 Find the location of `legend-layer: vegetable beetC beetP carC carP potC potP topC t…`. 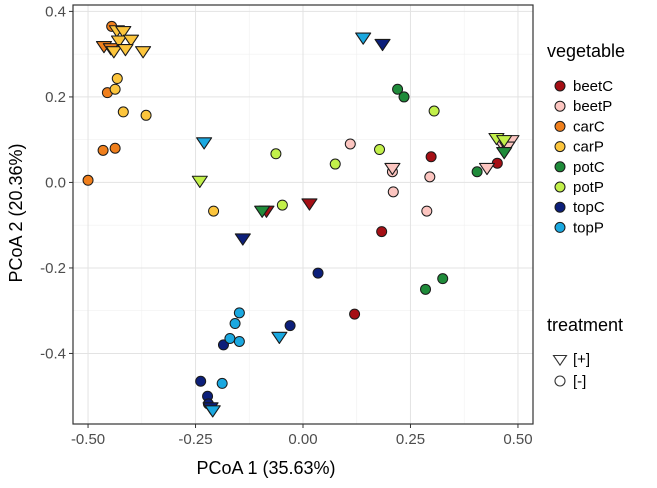

legend-layer: vegetable beetC beetP carC carP potC potP topC t… is located at coordinates (586, 215).